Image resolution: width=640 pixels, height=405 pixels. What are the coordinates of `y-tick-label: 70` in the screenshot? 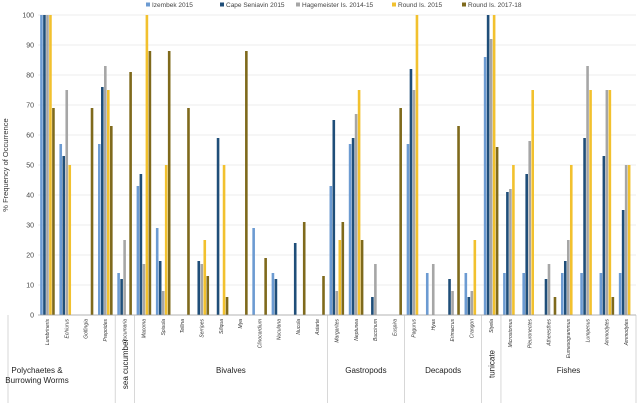 It's located at (30, 106).